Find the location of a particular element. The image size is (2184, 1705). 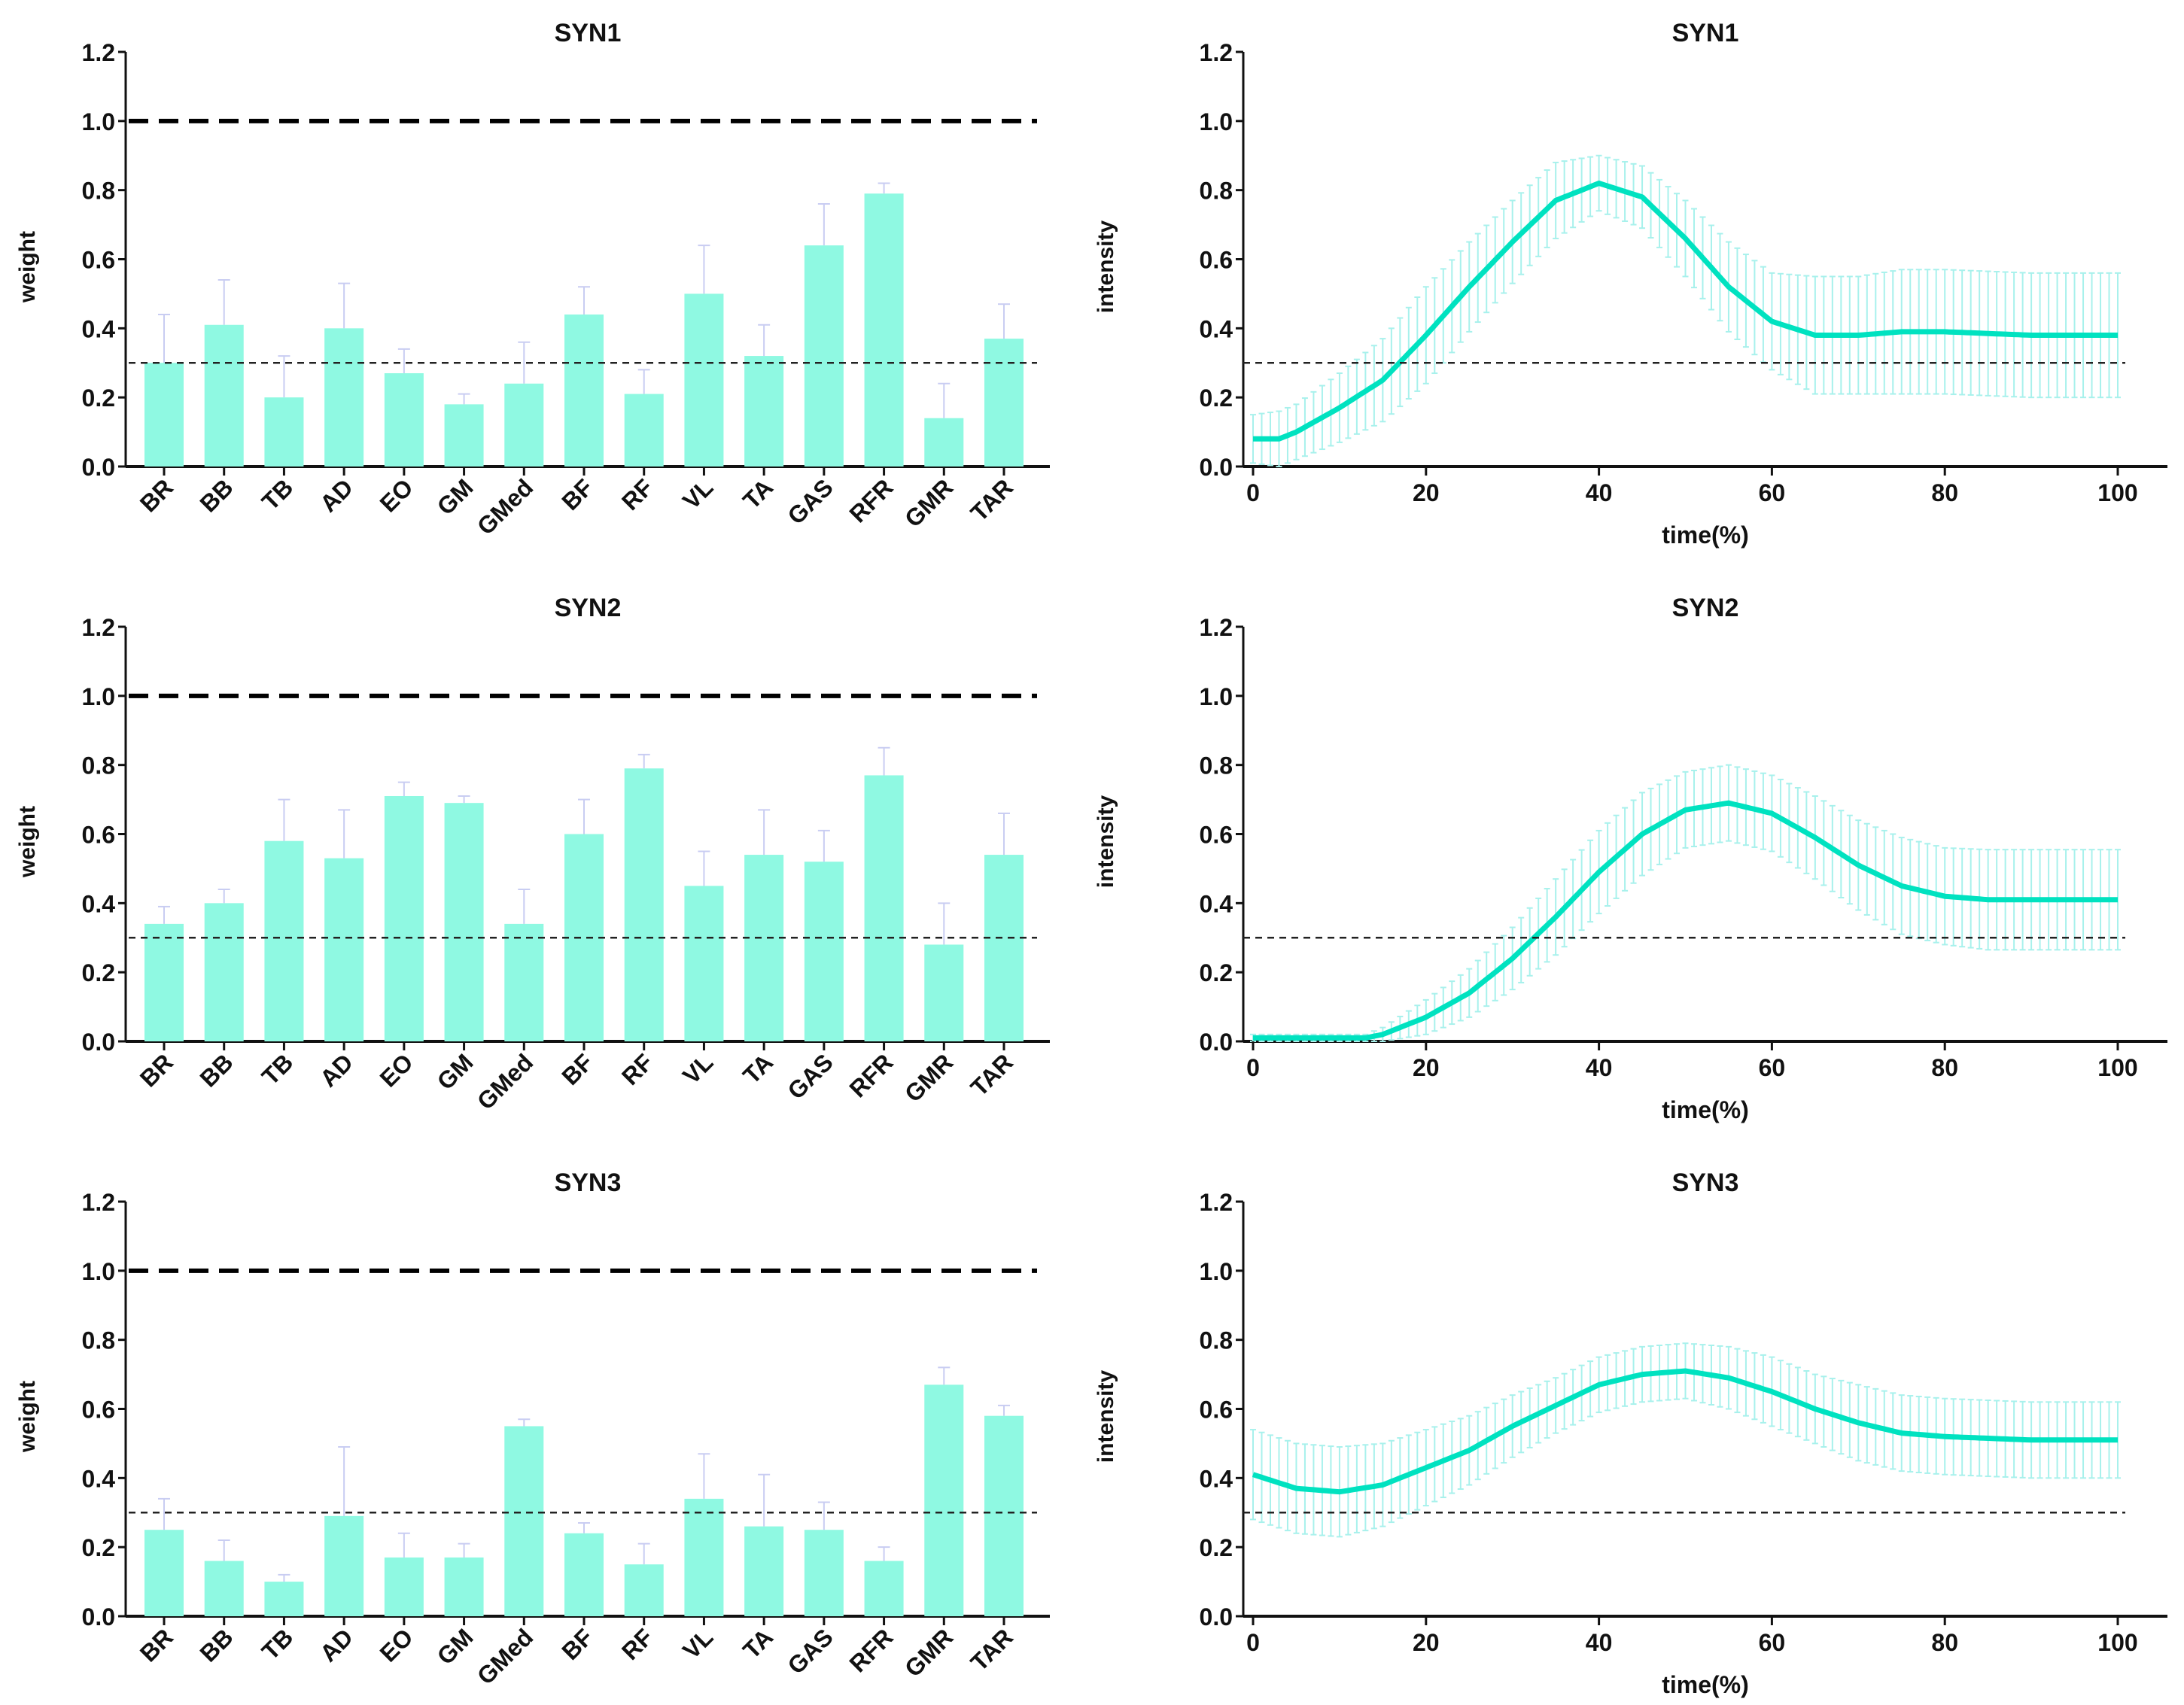

chart-title: SYN2 is located at coordinates (1705, 608).